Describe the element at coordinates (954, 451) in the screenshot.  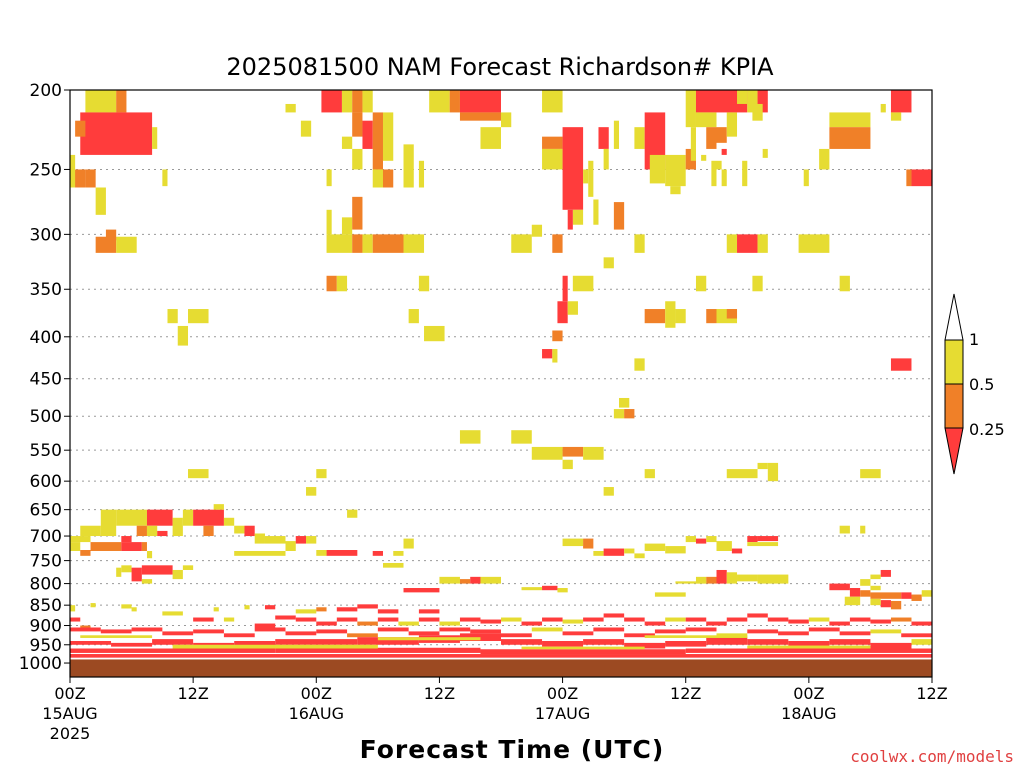
I see `legend-lt0.25-triangle` at that location.